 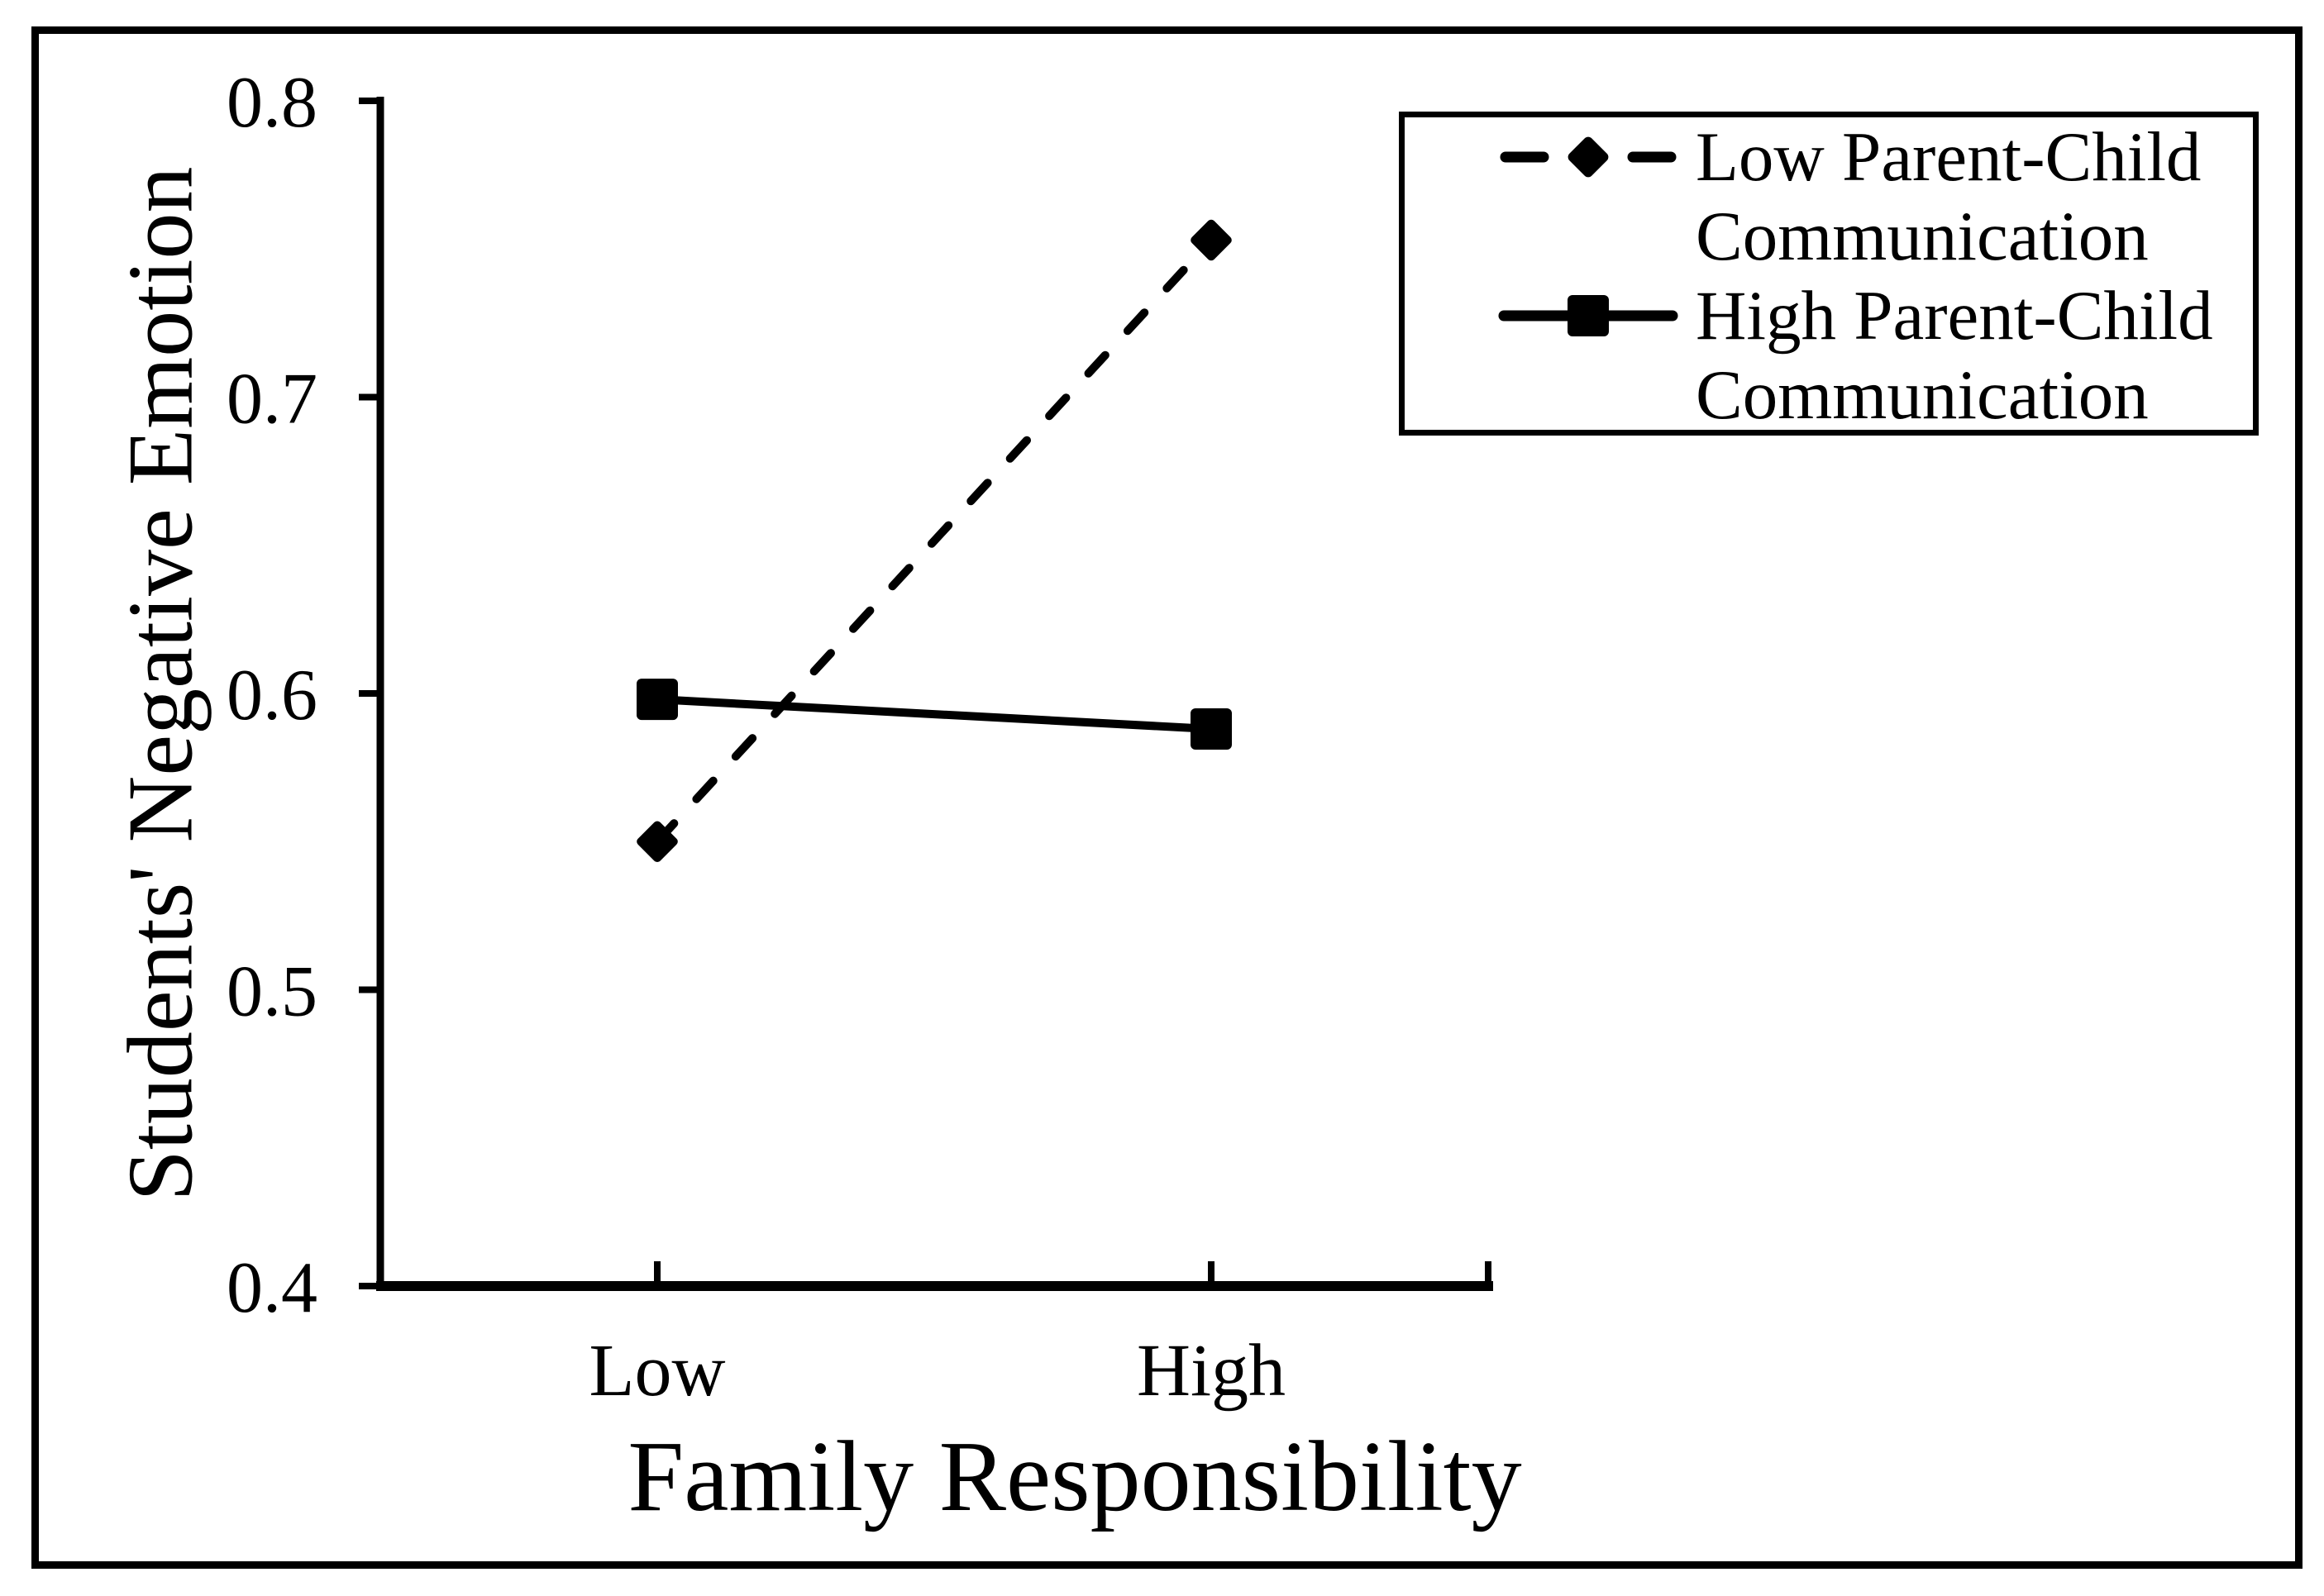 I want to click on x-axis-title: Family Responsibility, so click(x=1075, y=1477).